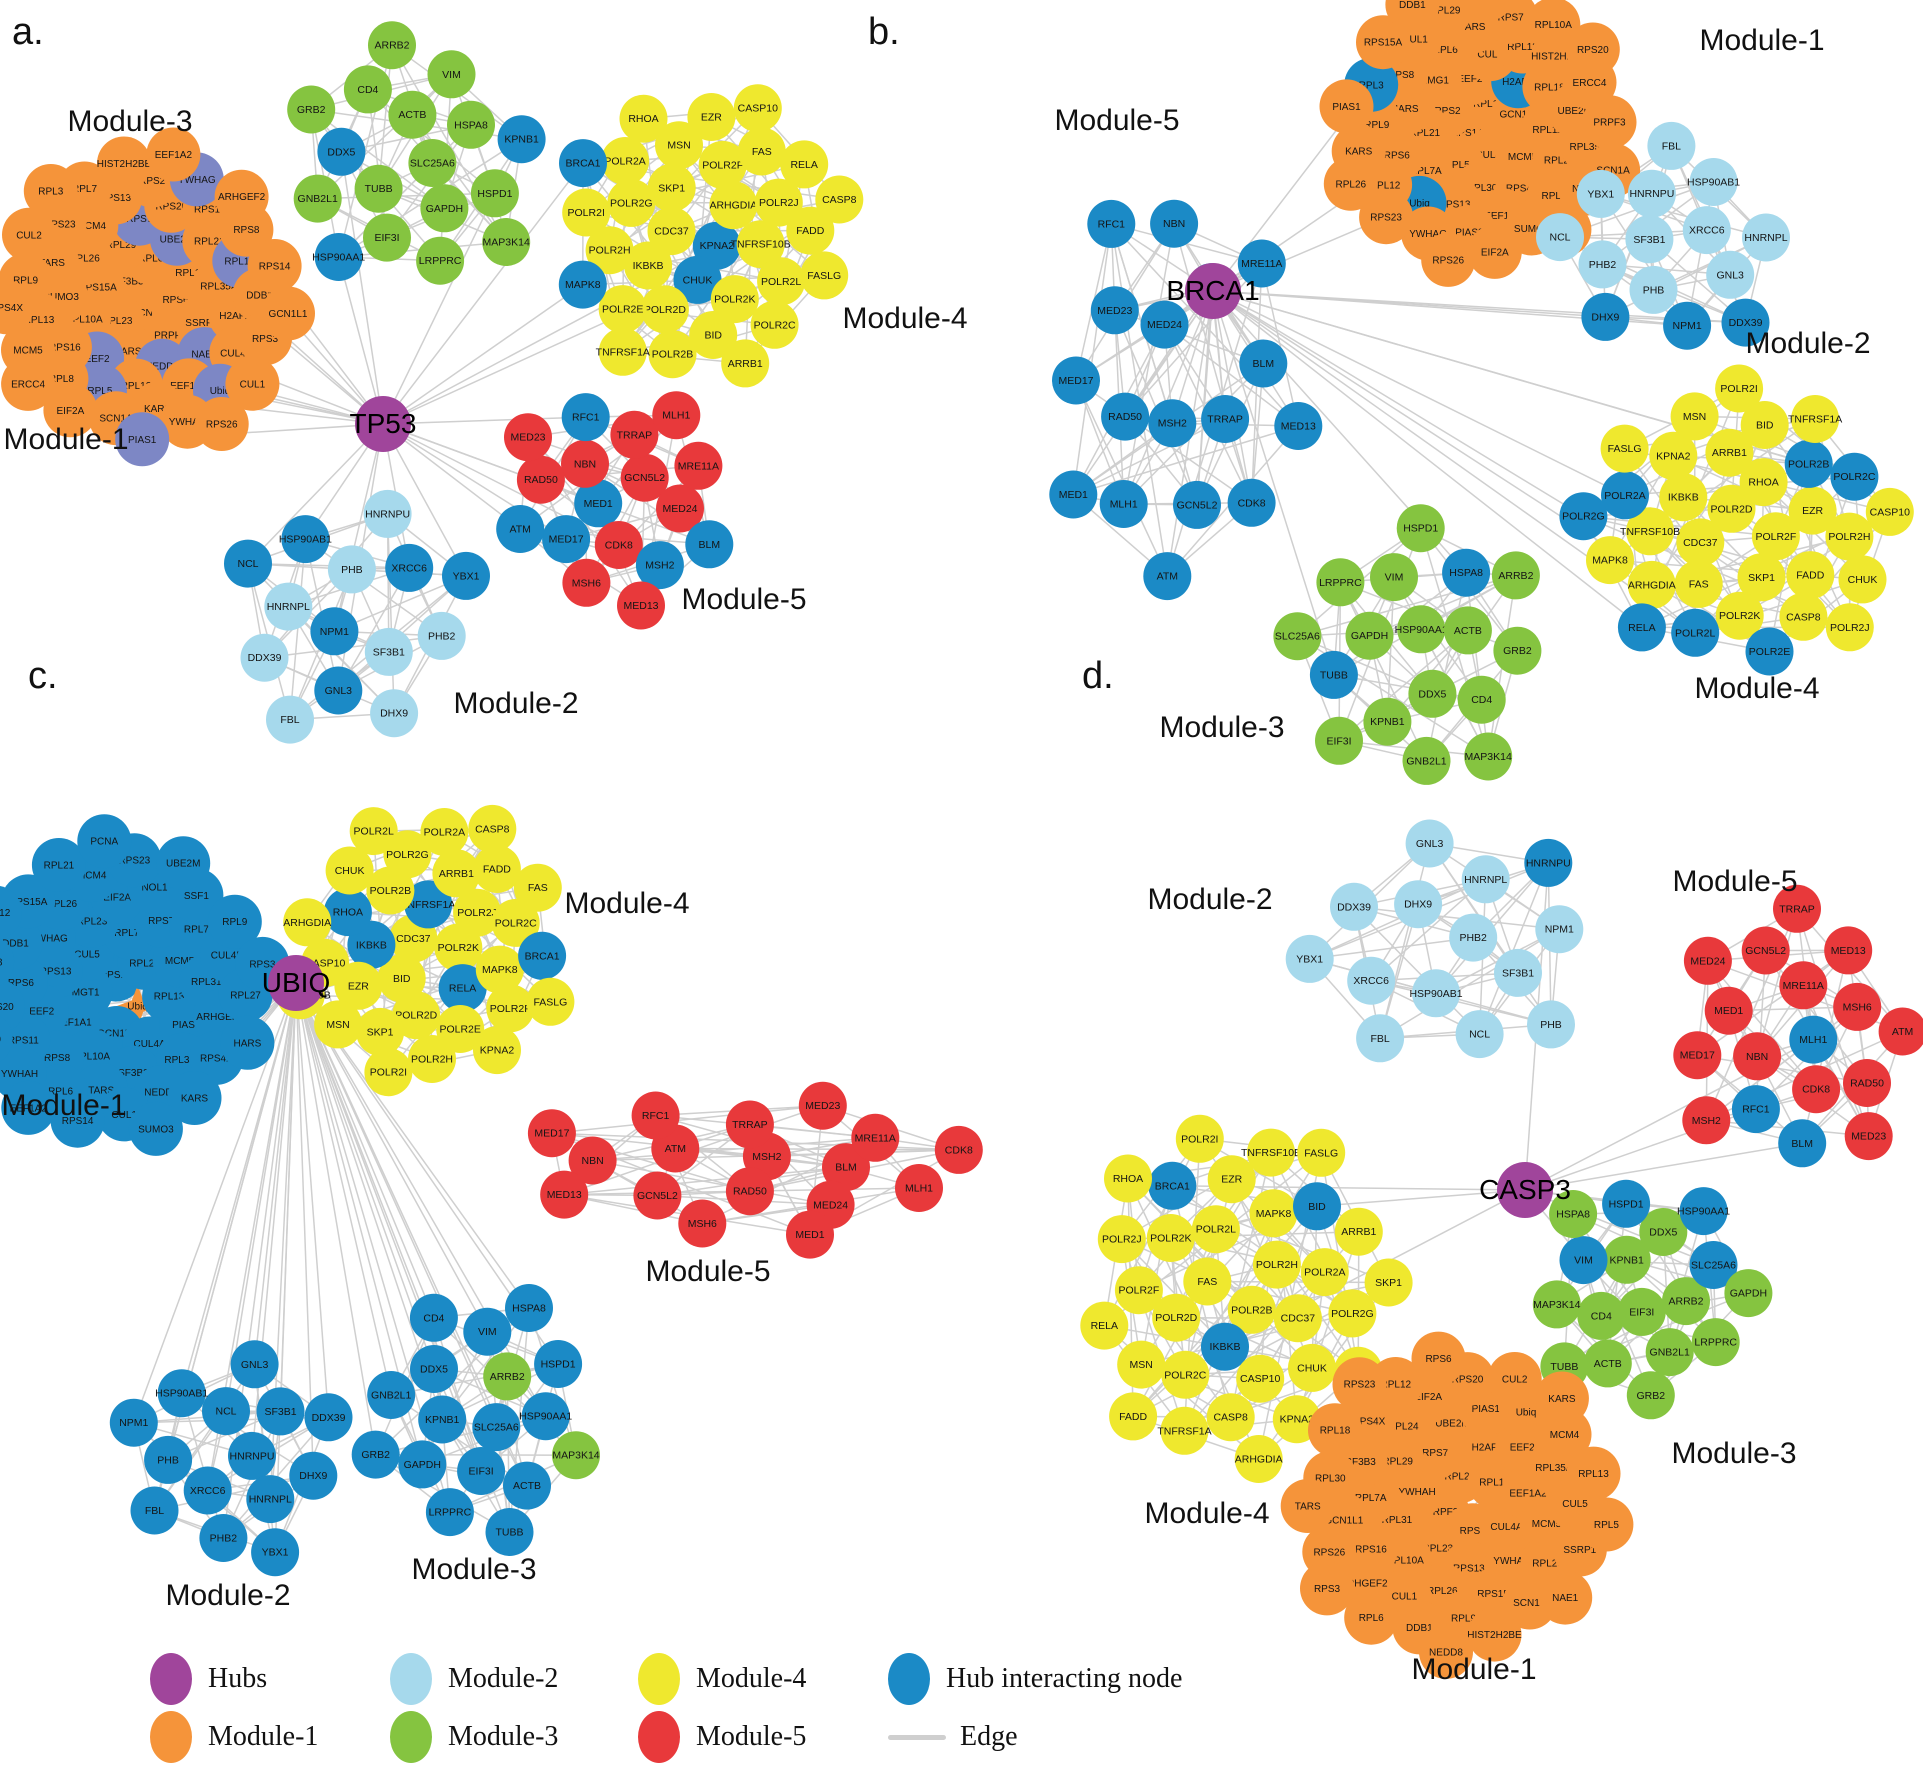 The height and width of the screenshot is (1775, 1923). I want to click on node-label: GRB2, so click(1651, 1396).